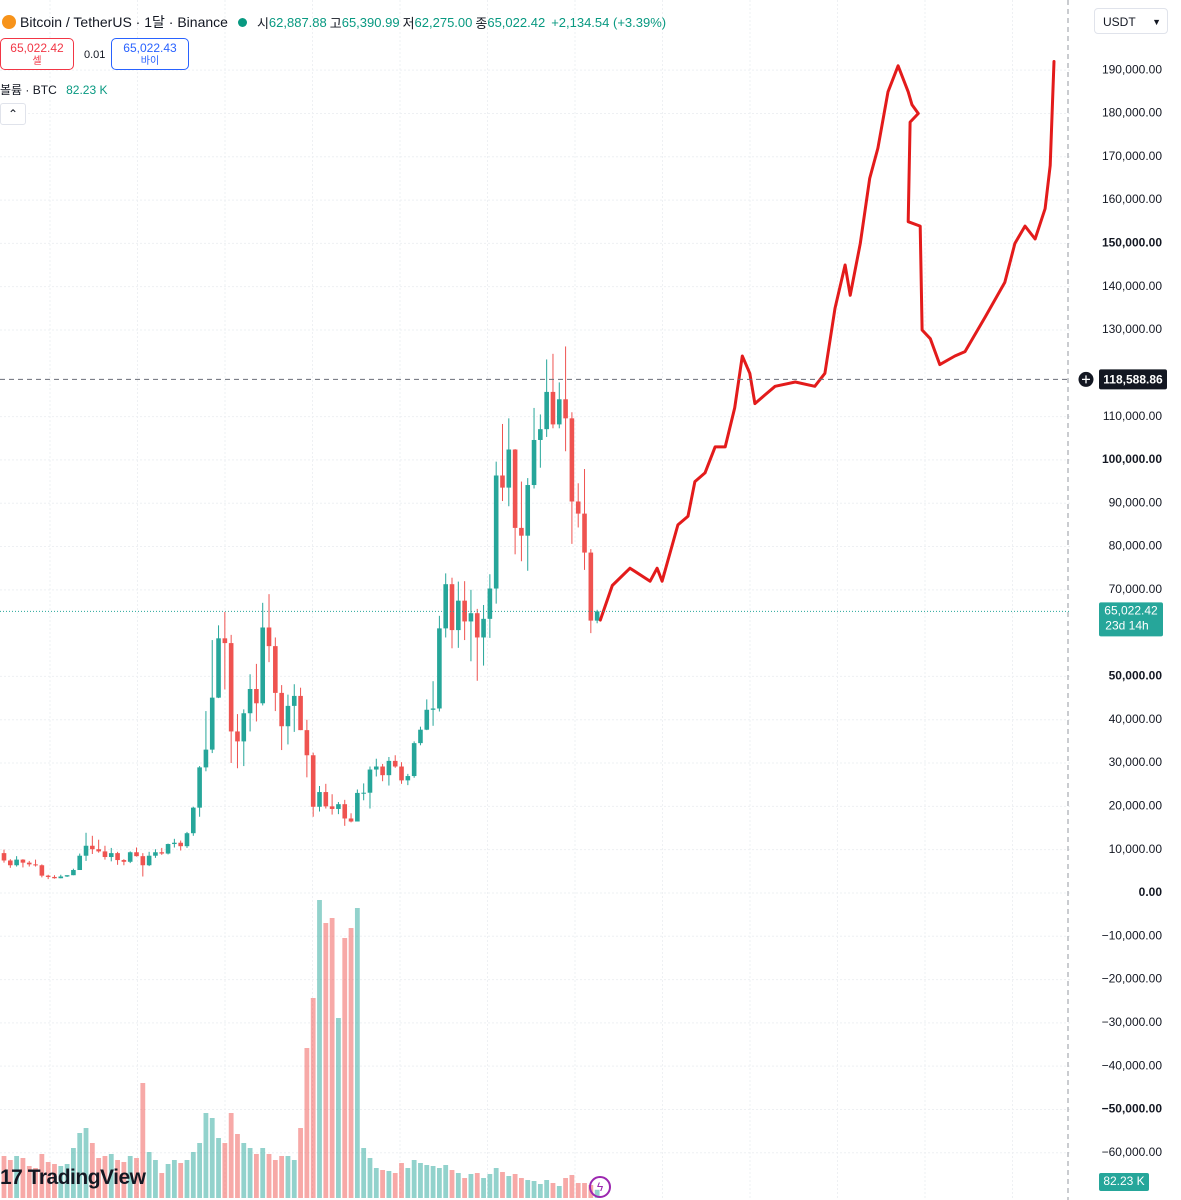  I want to click on y-tick-label: −40,000.00, so click(1132, 1065).